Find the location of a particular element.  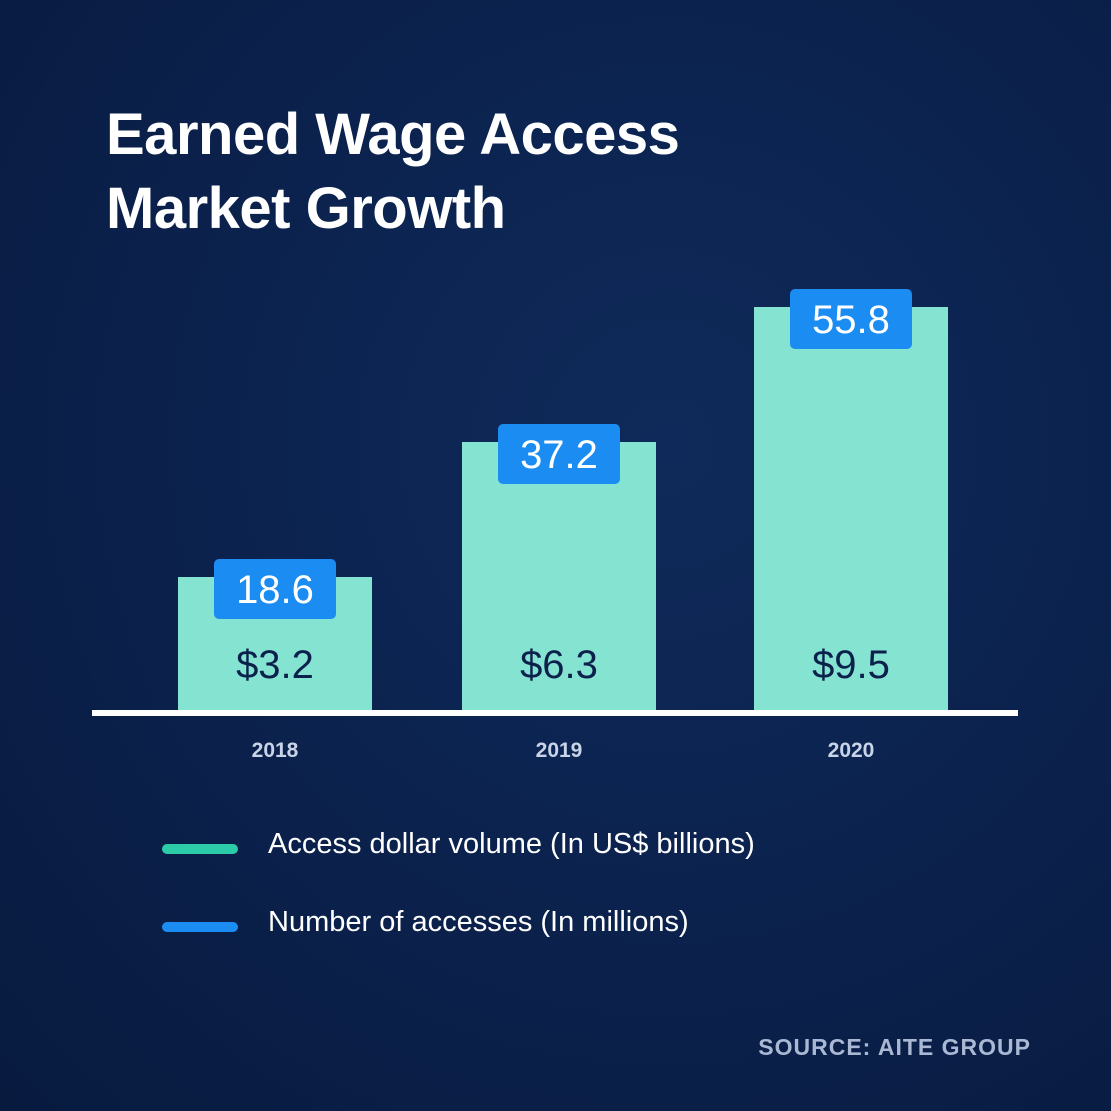

chart-title: Earned Wage Access Market Growth is located at coordinates (393, 172).